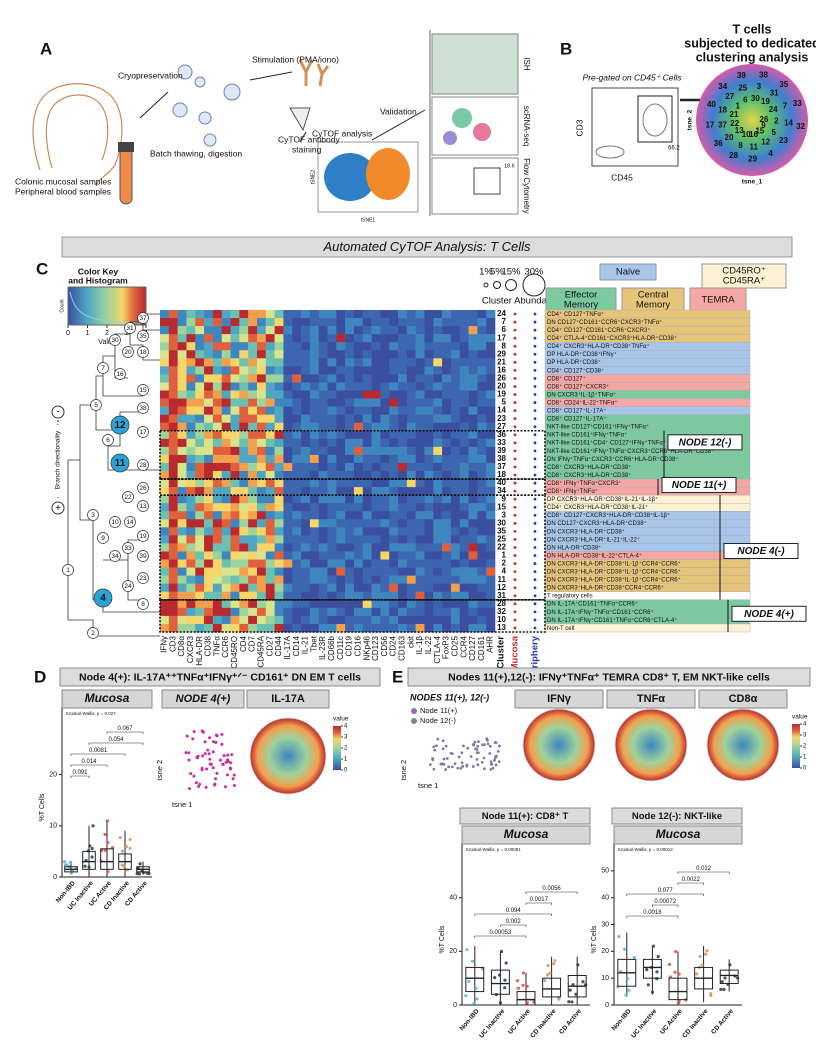 The width and height of the screenshot is (816, 1050). Describe the element at coordinates (475, 126) in the screenshot. I see `scrna-image` at that location.